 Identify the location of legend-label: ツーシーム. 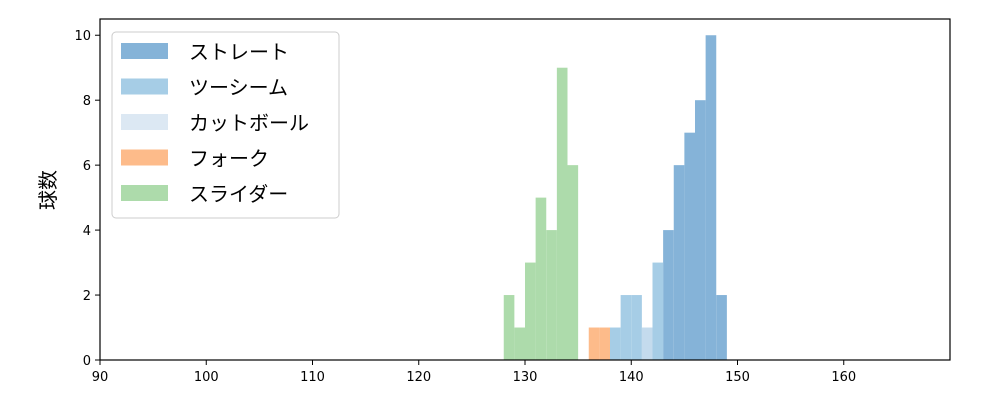
(238, 88).